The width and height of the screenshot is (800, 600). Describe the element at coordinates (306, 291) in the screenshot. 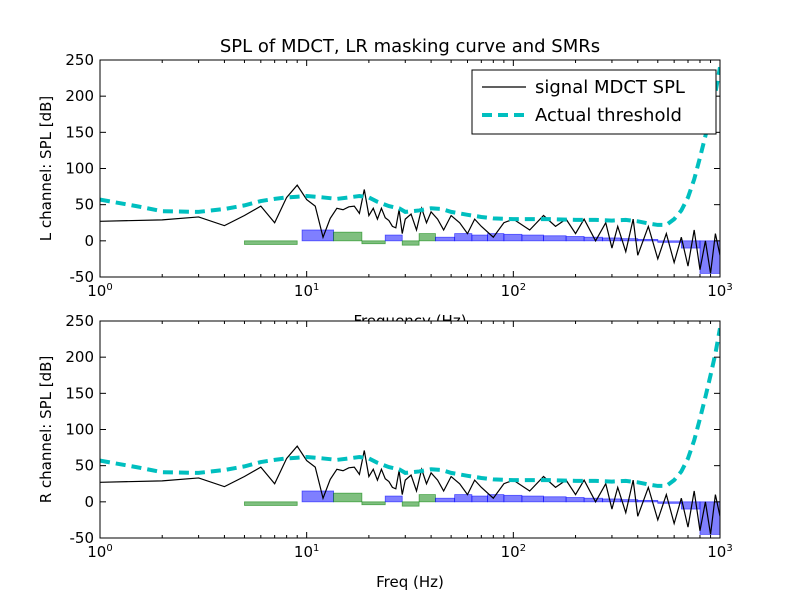

I see `top-xtick-label-1: 10¹` at that location.